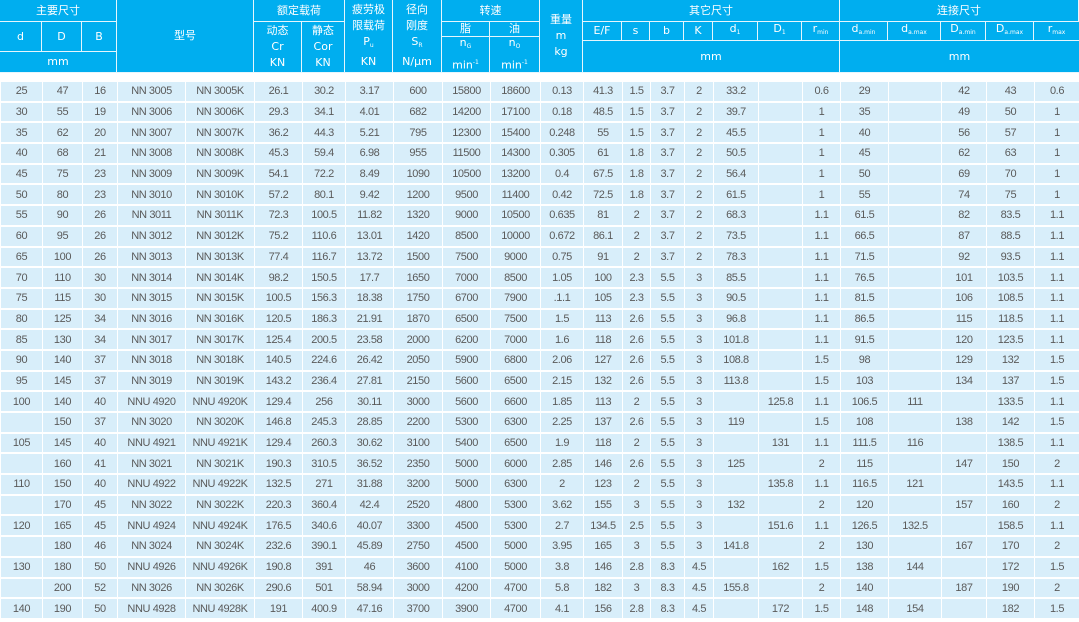  I want to click on cell-ef: 165, so click(603, 546).